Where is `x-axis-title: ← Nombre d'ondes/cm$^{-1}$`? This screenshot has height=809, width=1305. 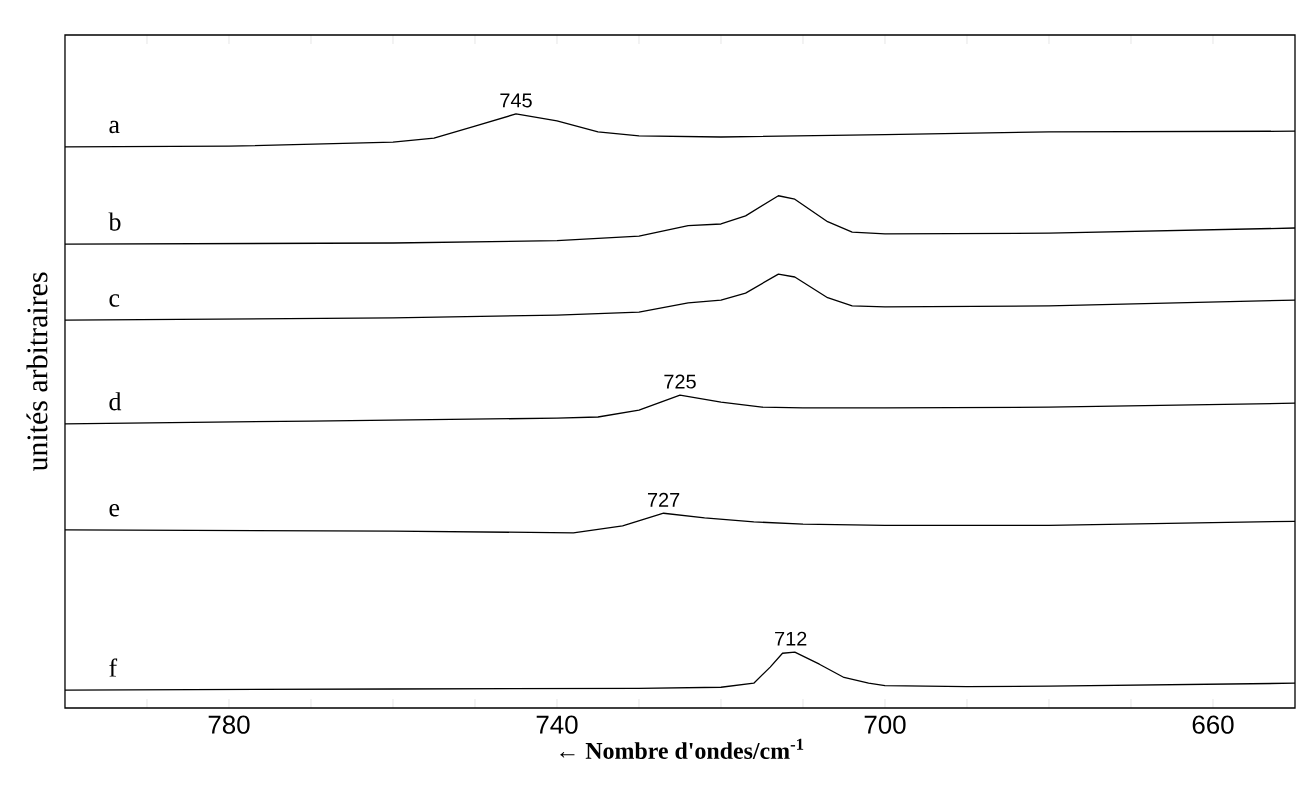
x-axis-title: ← Nombre d'ondes/cm$^{-1}$ is located at coordinates (682, 748).